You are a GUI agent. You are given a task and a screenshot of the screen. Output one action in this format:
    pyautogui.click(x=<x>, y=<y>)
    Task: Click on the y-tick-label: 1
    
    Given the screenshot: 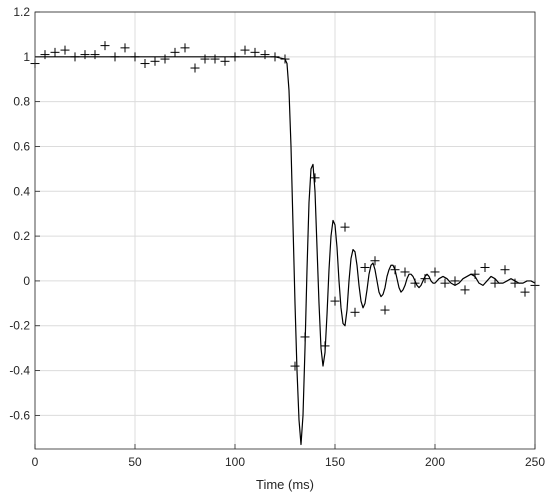 What is the action you would take?
    pyautogui.click(x=26, y=57)
    